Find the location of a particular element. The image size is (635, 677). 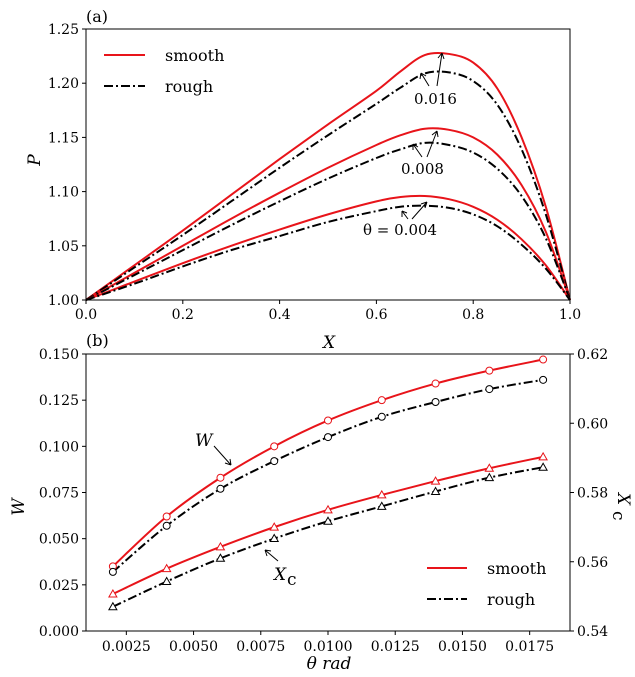

annotation-Xc-subscript: c is located at coordinates (292, 580).